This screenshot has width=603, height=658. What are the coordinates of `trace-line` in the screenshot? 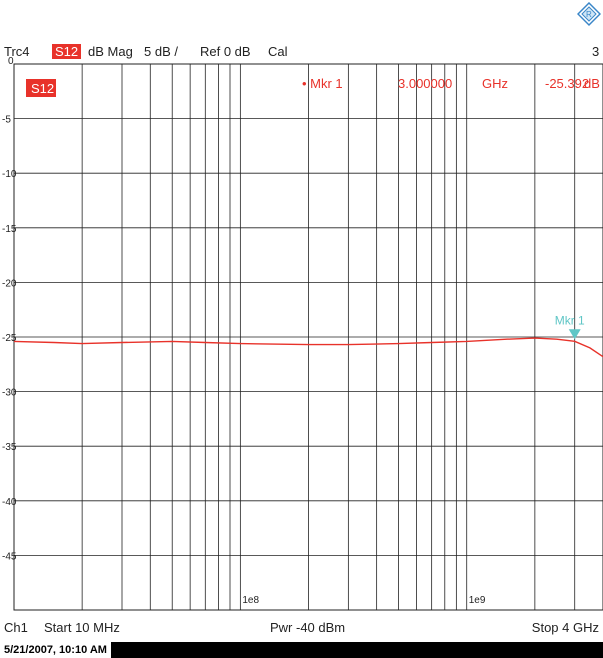 It's located at (308, 347).